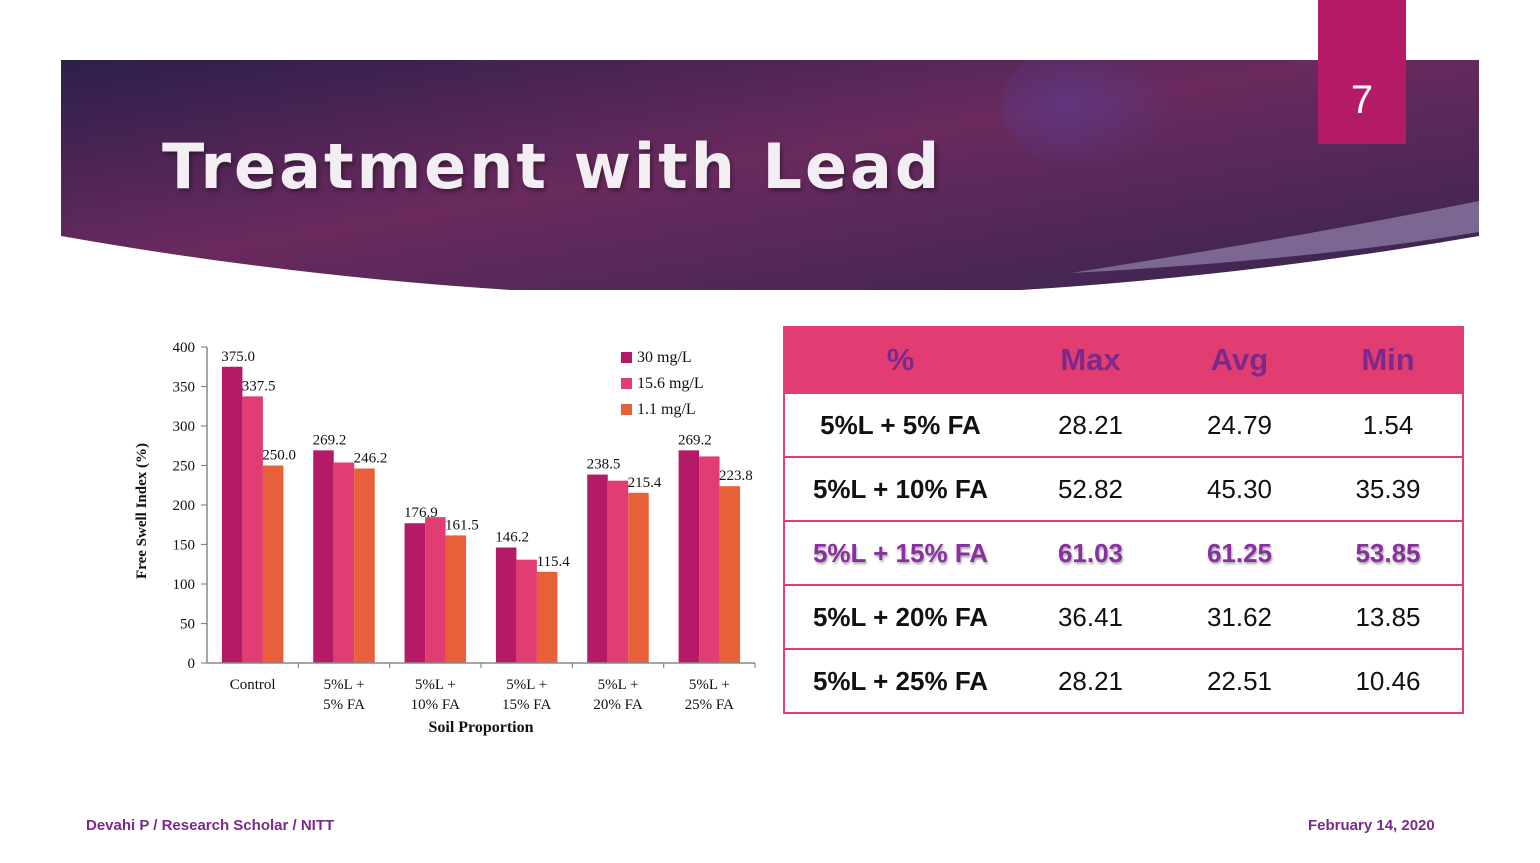 Image resolution: width=1540 pixels, height=863 pixels. Describe the element at coordinates (184, 467) in the screenshot. I see `y-tick-label: 250` at that location.